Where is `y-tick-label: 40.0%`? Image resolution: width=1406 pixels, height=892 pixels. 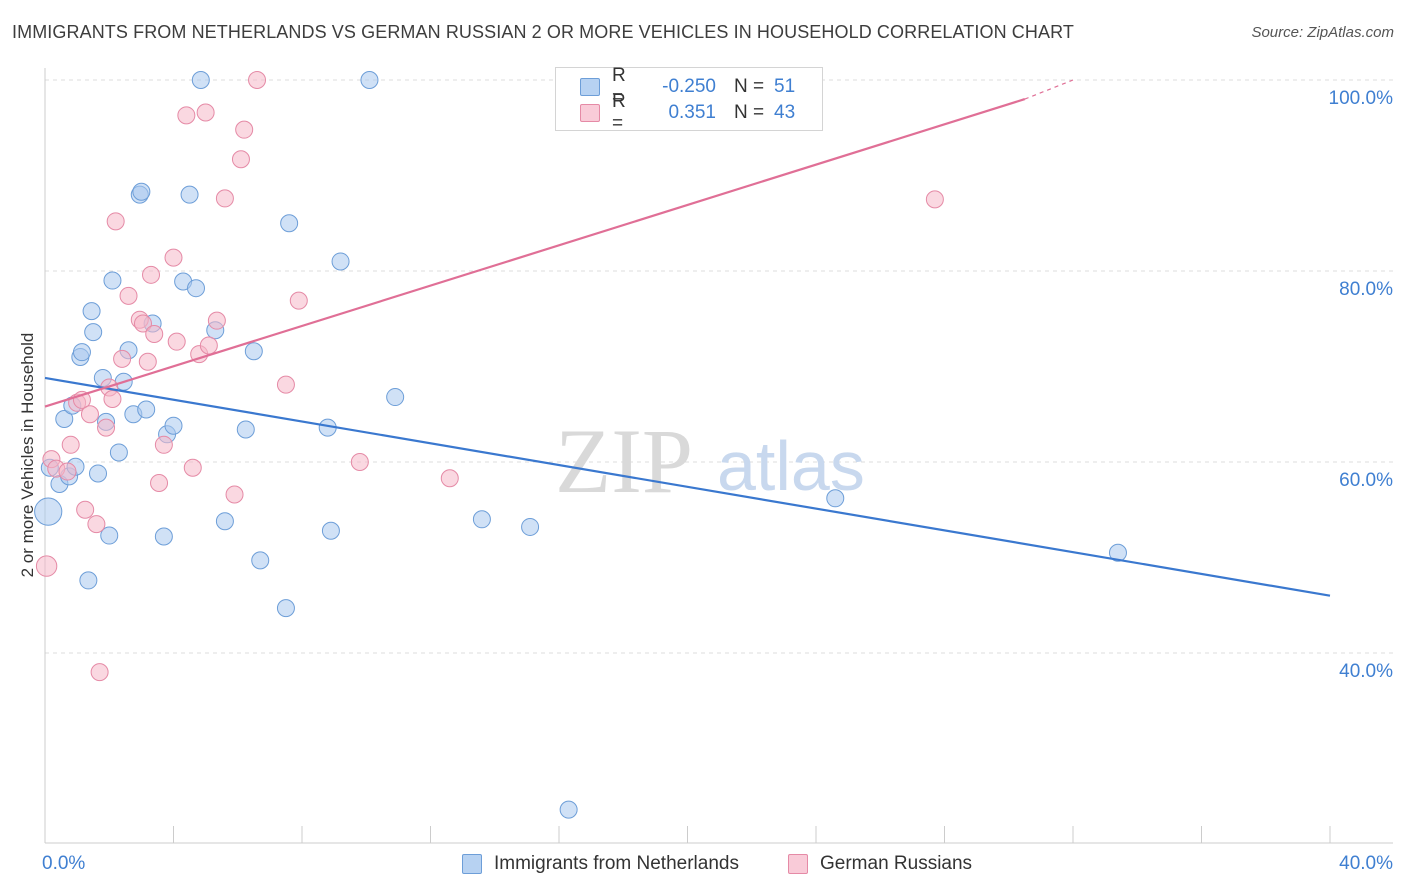
y-tick-label: 40.0% is located at coordinates (1366, 671).